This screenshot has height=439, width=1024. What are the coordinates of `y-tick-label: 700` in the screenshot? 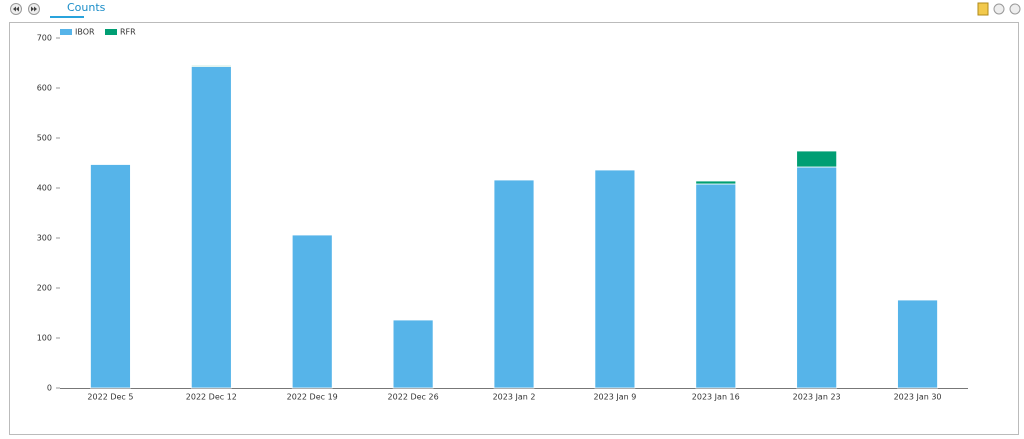 It's located at (44, 38).